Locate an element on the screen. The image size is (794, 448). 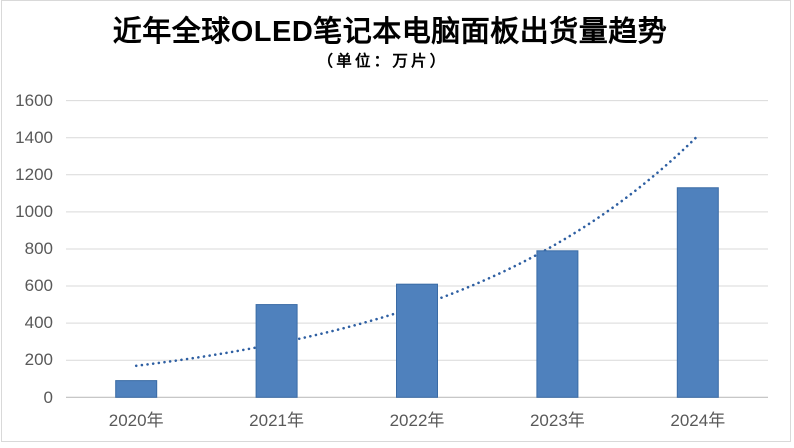
y-tick-label-1400: 1400 is located at coordinates (34, 137).